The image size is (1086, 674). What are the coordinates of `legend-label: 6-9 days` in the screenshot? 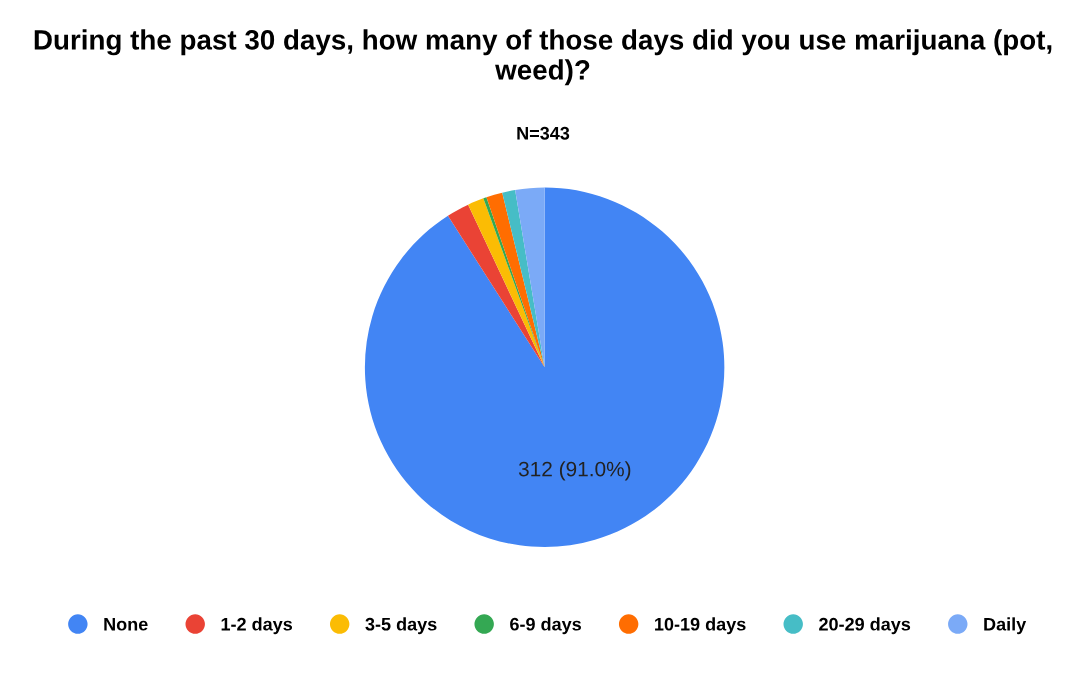 It's located at (545, 626).